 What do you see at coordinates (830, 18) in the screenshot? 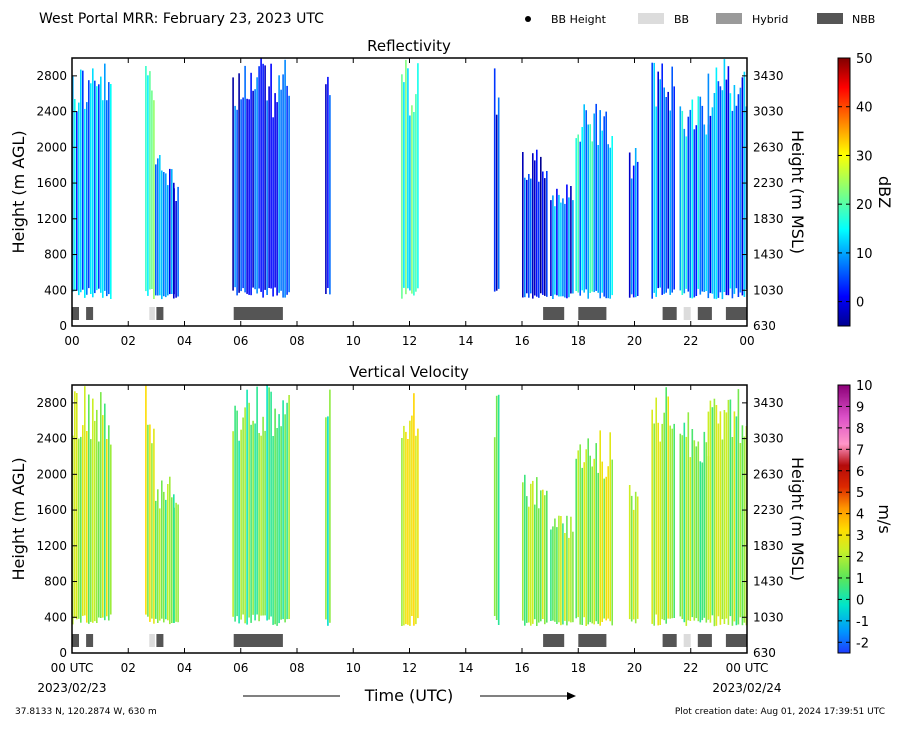
I see `legend-swatch-nbb` at bounding box center [830, 18].